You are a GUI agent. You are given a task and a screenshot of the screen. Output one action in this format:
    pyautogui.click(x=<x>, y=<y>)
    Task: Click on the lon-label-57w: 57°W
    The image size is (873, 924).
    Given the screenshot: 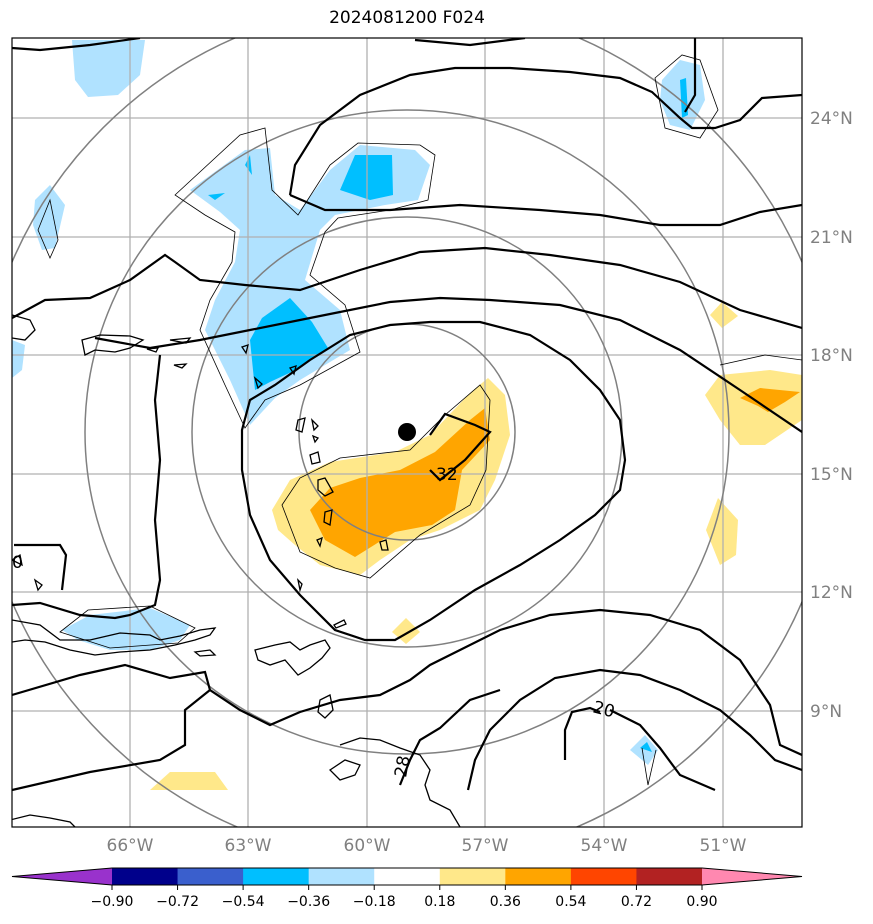 What is the action you would take?
    pyautogui.click(x=485, y=846)
    